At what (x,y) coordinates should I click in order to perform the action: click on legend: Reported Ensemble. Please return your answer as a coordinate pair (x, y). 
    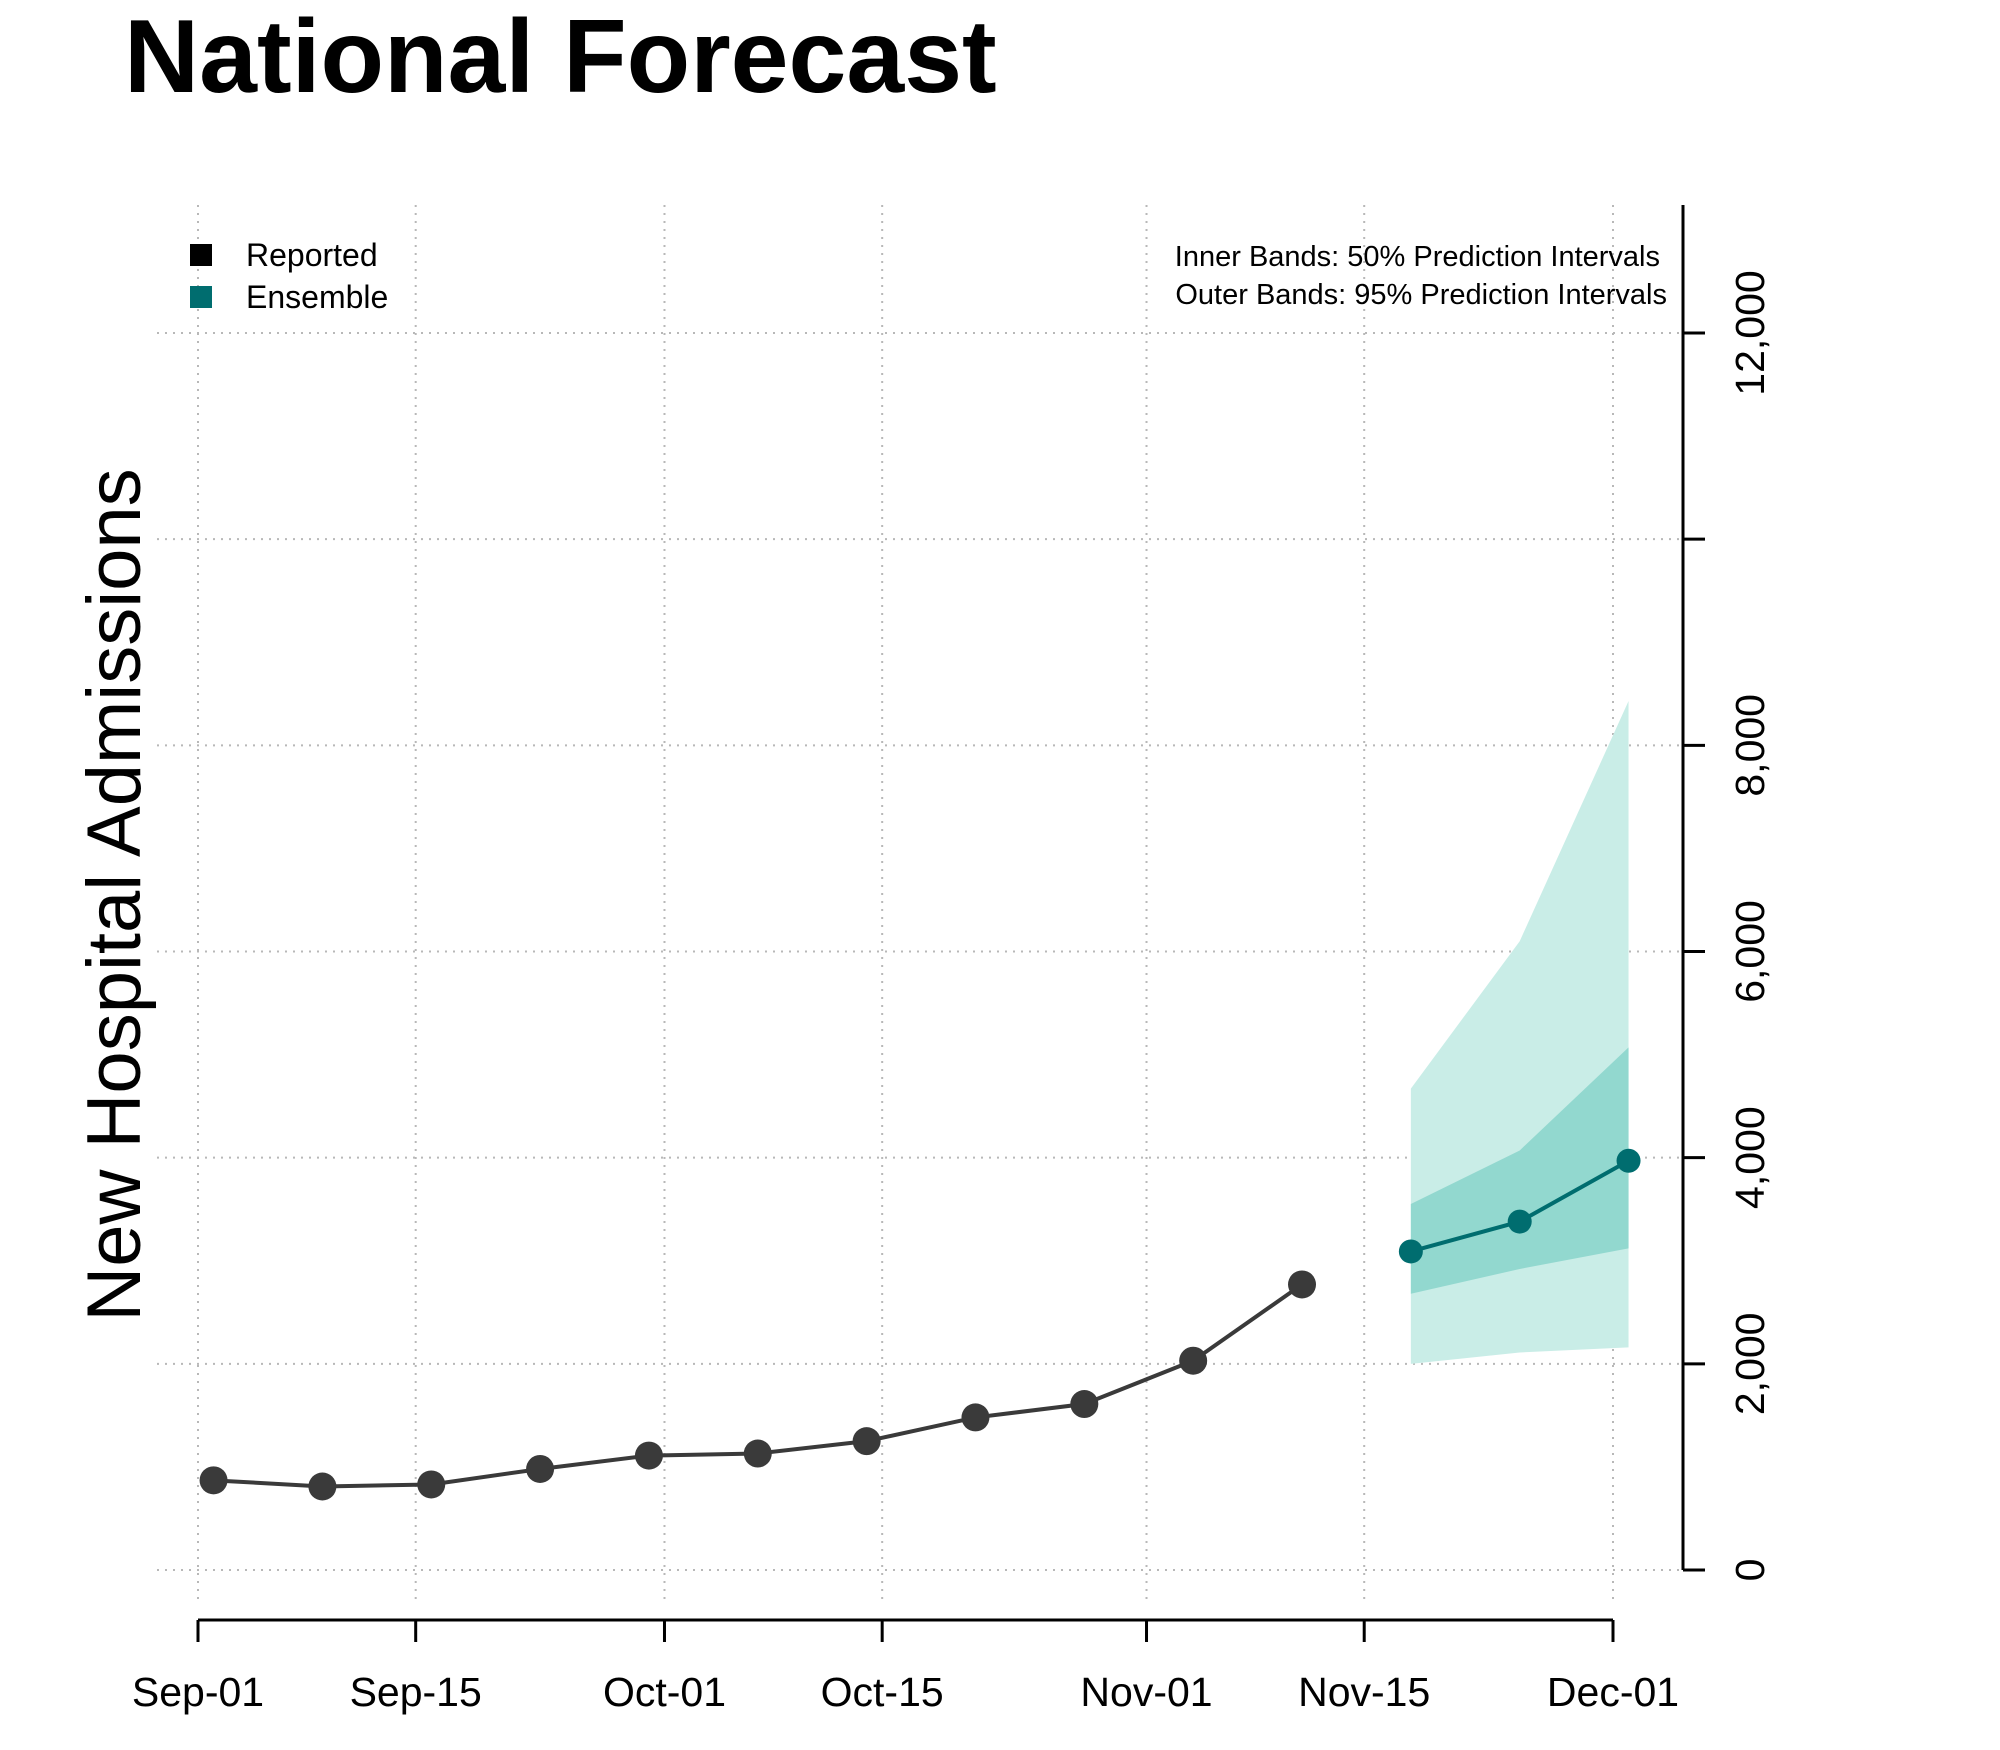
    Looking at the image, I should click on (289, 276).